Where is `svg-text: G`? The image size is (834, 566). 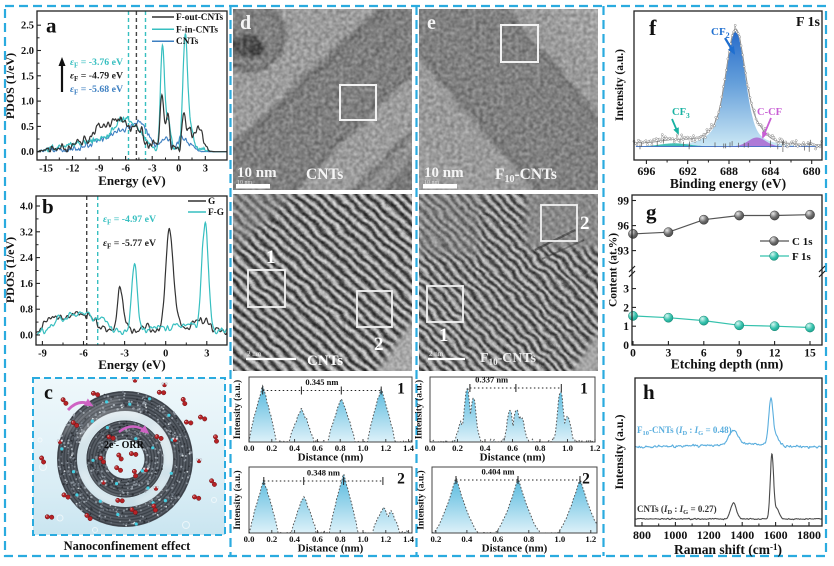
svg-text: G is located at coordinates (211, 202).